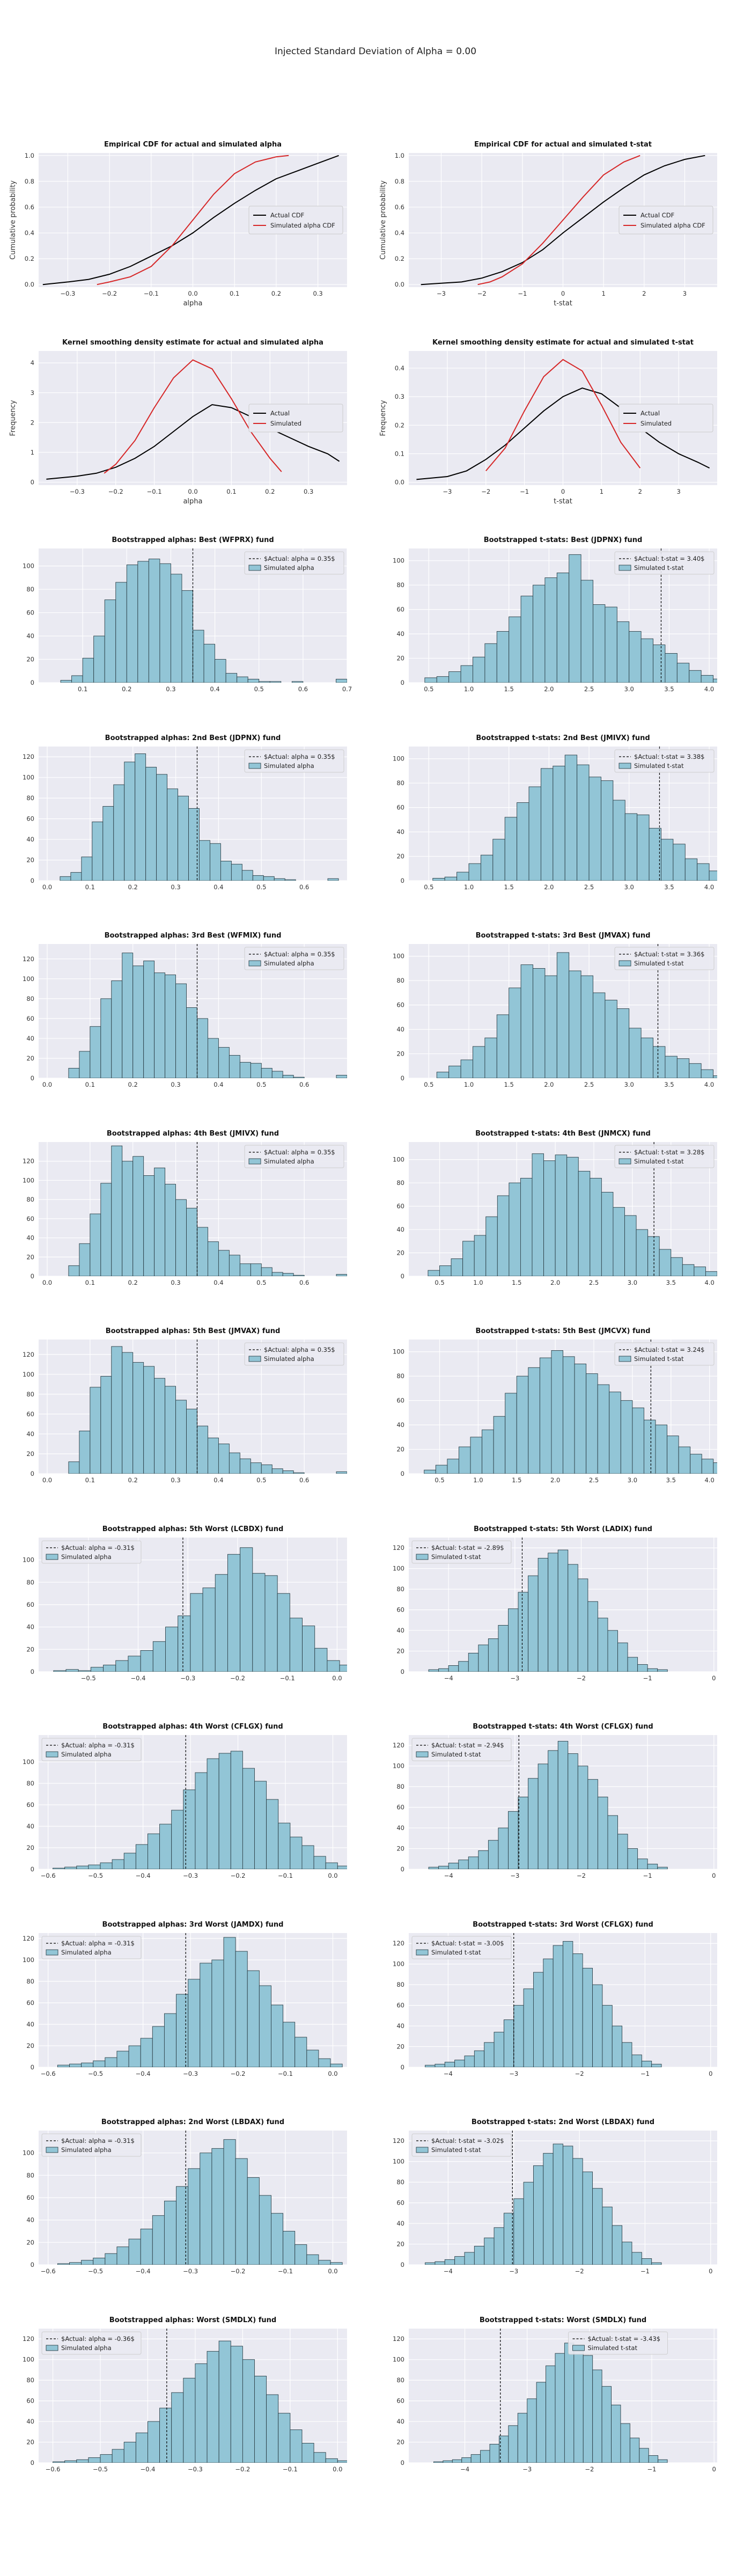 Image resolution: width=751 pixels, height=2576 pixels. Describe the element at coordinates (261, 1480) in the screenshot. I see `x-tick-label: 0.5` at that location.